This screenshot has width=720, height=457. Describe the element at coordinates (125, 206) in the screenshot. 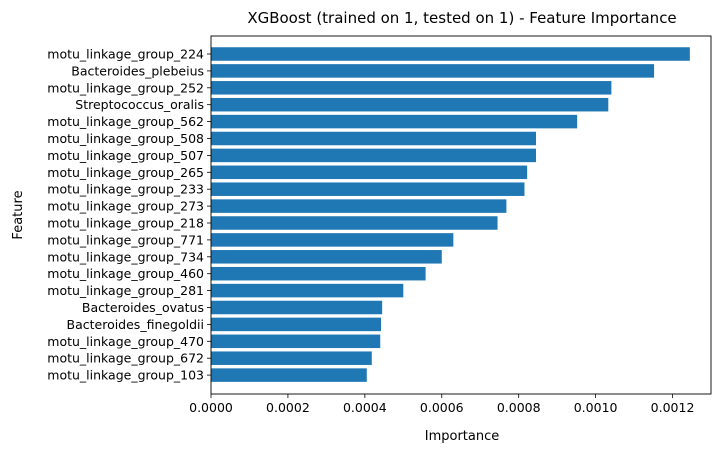

I see `y-tick-label: motu_linkage_group_273` at that location.